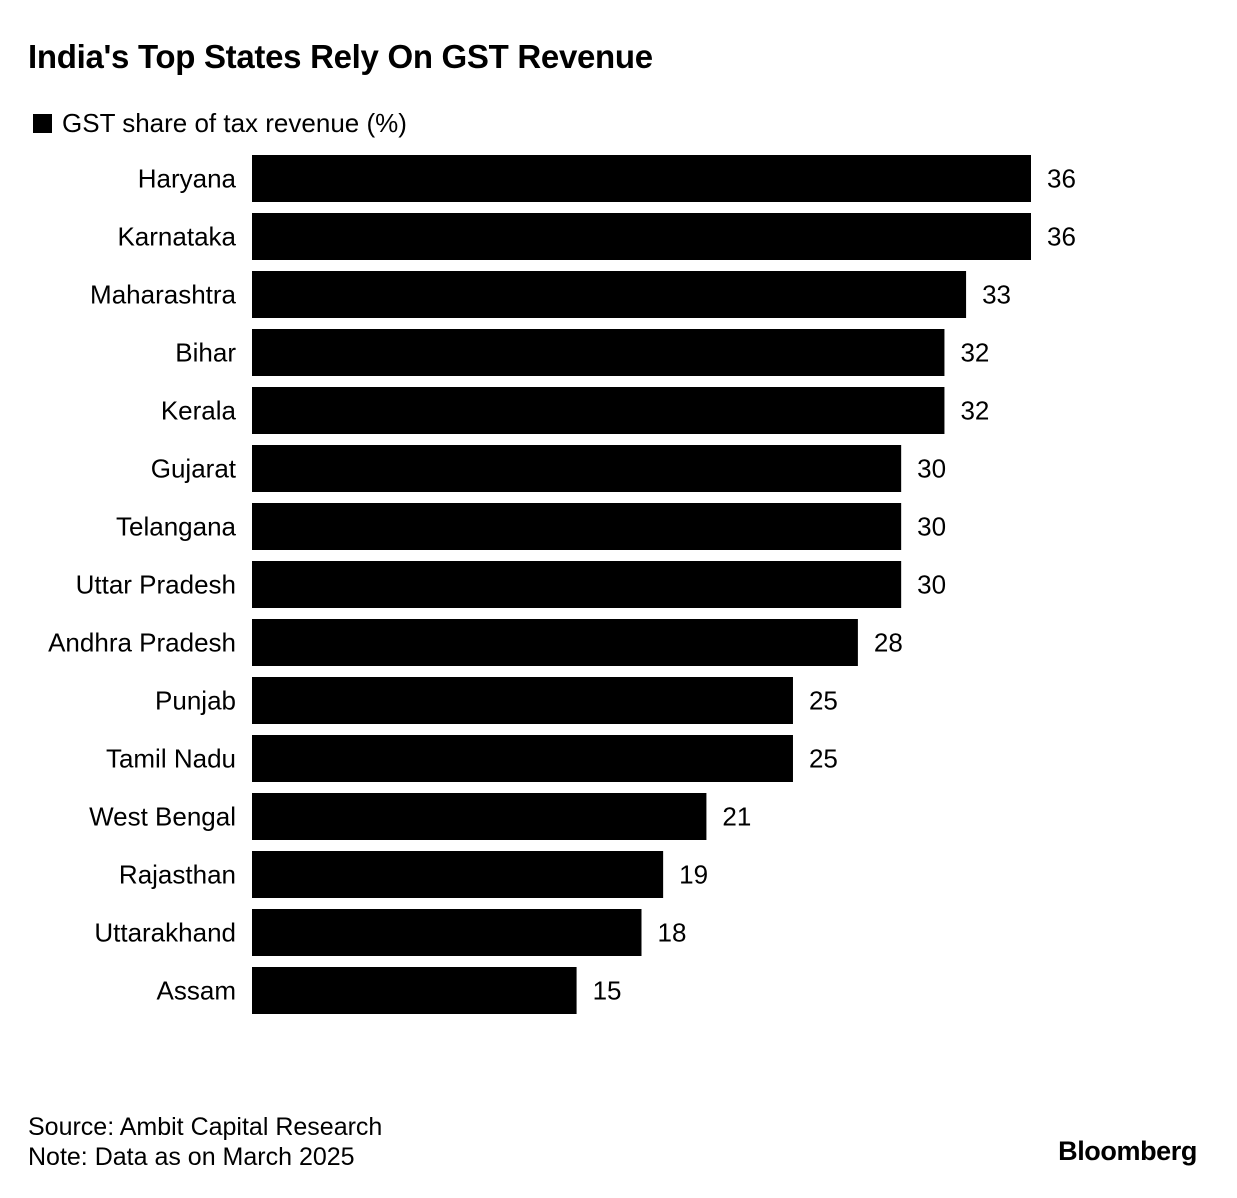  Describe the element at coordinates (199, 411) in the screenshot. I see `category-label: Kerala` at that location.